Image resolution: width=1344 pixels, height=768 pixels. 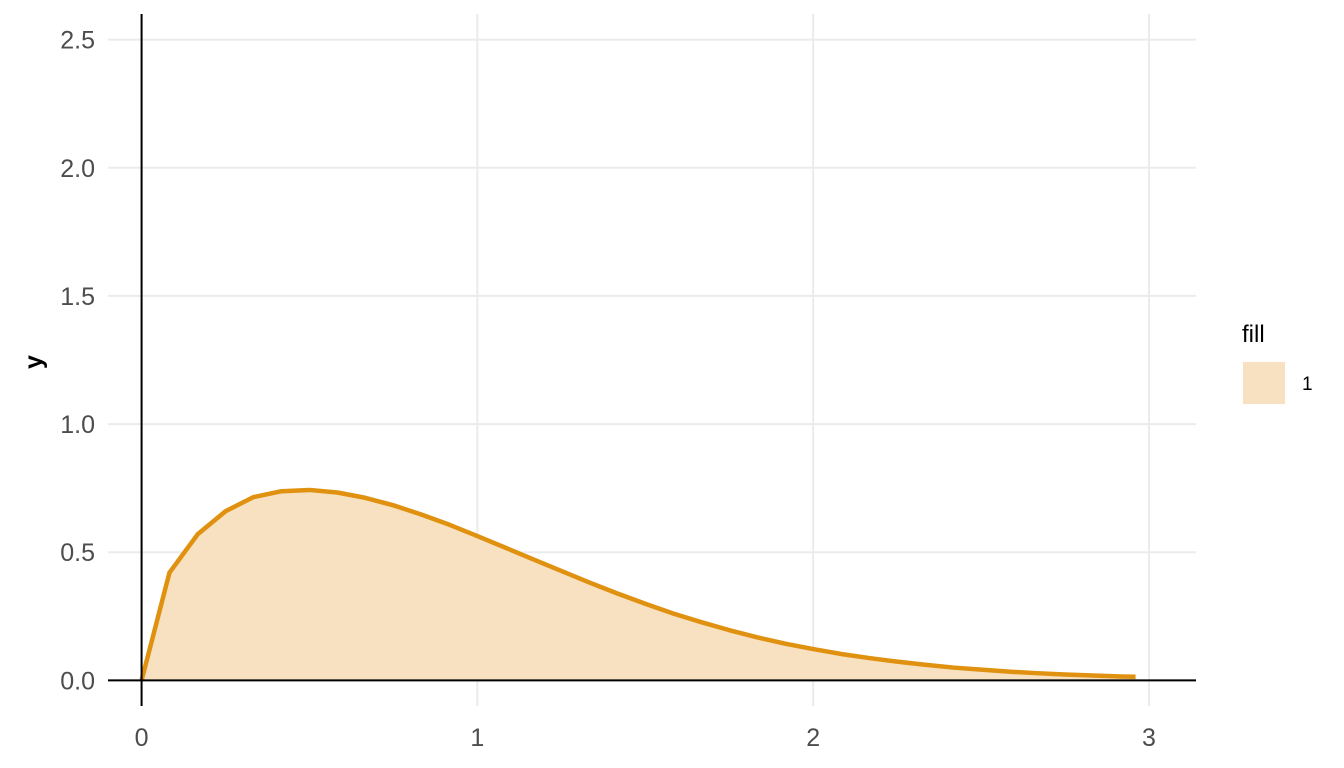 I want to click on y-tick-label: 0.5, so click(x=77, y=553).